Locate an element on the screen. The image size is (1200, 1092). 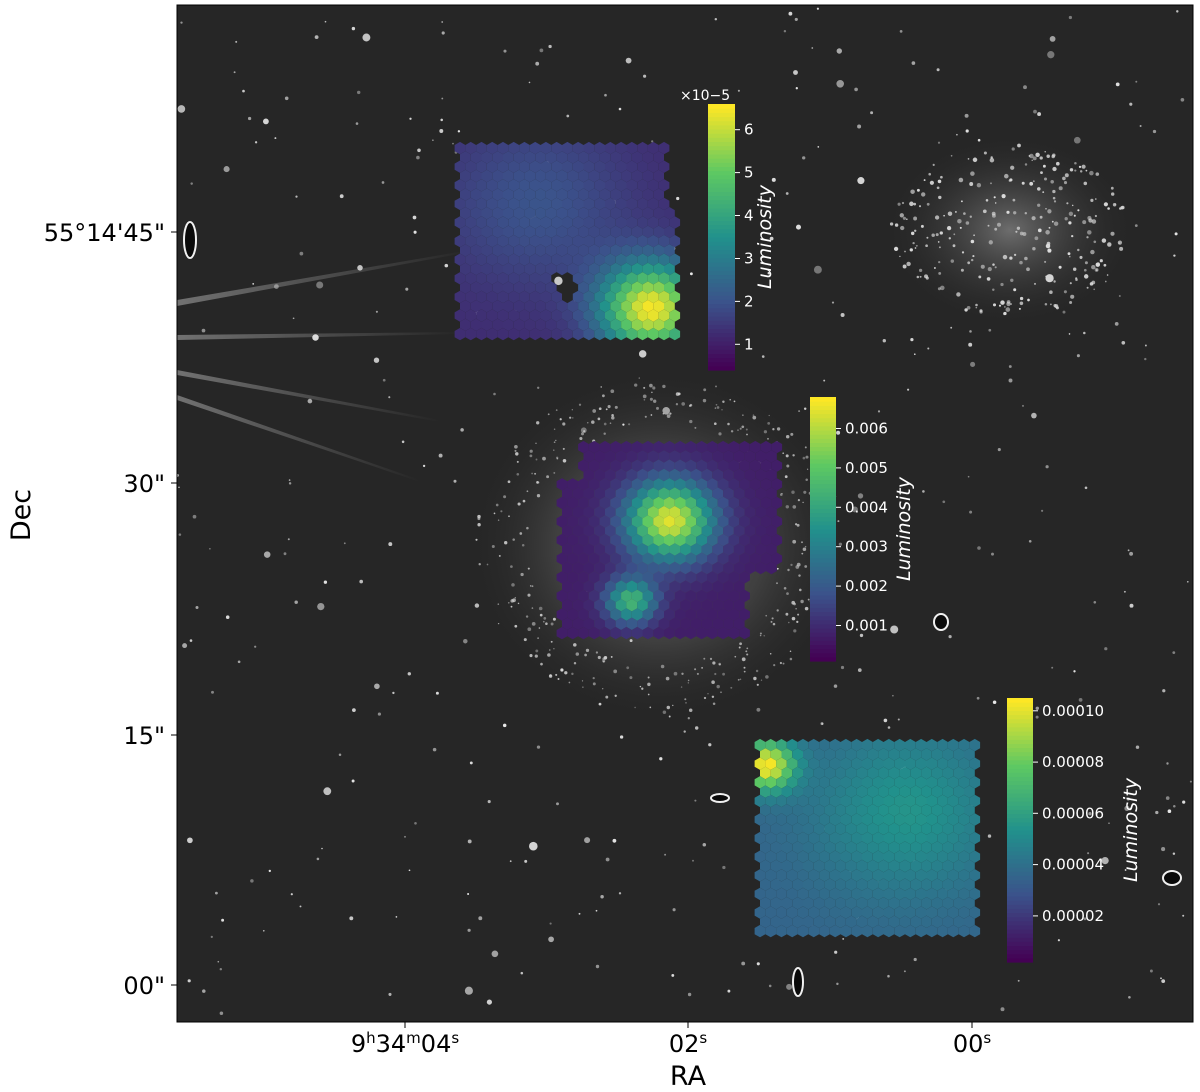
y-tick-label: 15" is located at coordinates (144, 736).